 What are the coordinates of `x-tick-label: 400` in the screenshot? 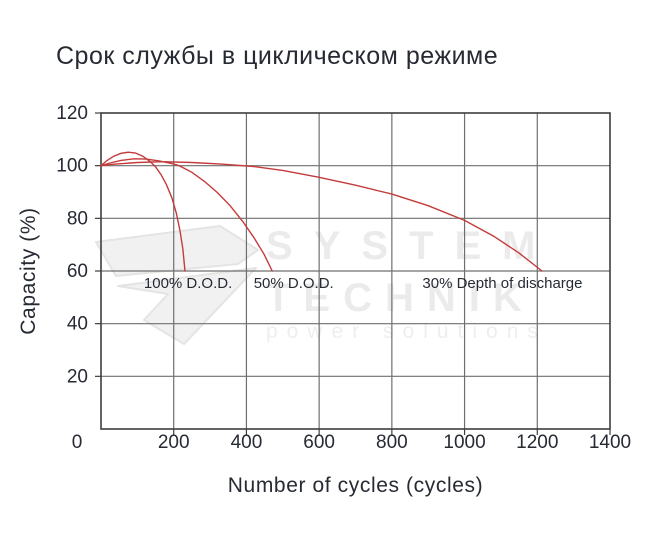 It's located at (247, 442).